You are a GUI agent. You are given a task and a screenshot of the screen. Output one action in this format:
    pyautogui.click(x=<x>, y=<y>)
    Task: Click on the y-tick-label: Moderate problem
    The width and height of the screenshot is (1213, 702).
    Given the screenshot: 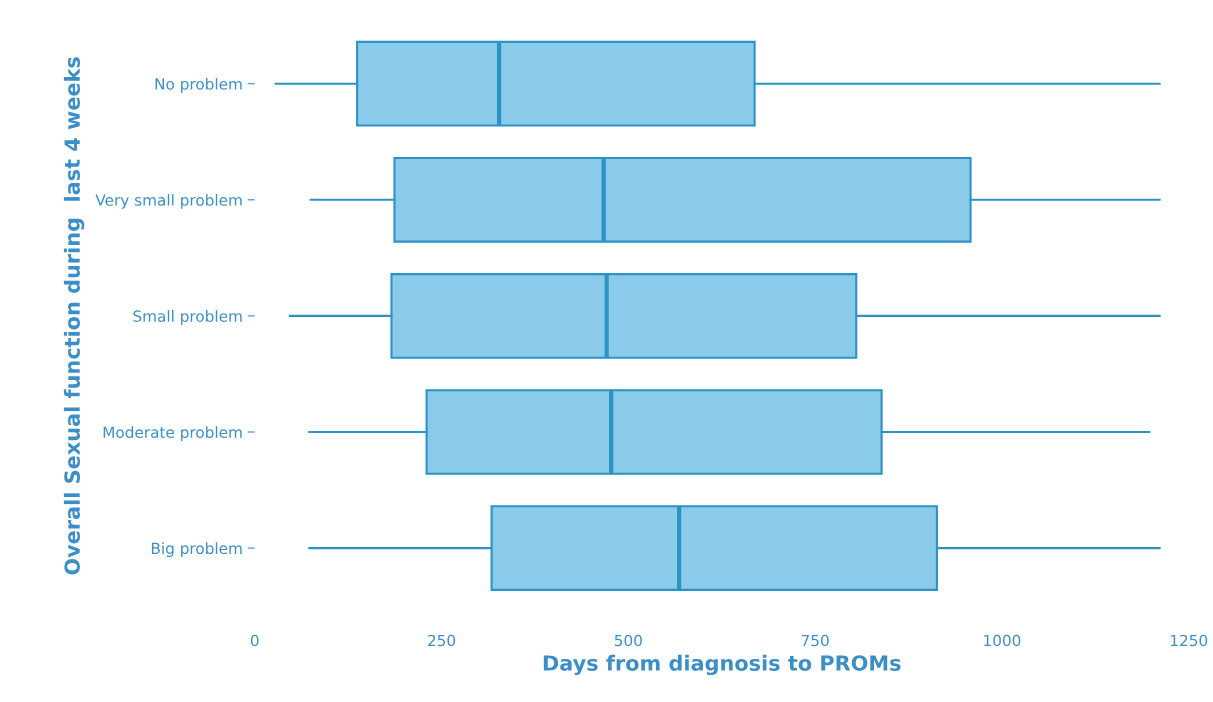 What is the action you would take?
    pyautogui.click(x=172, y=433)
    